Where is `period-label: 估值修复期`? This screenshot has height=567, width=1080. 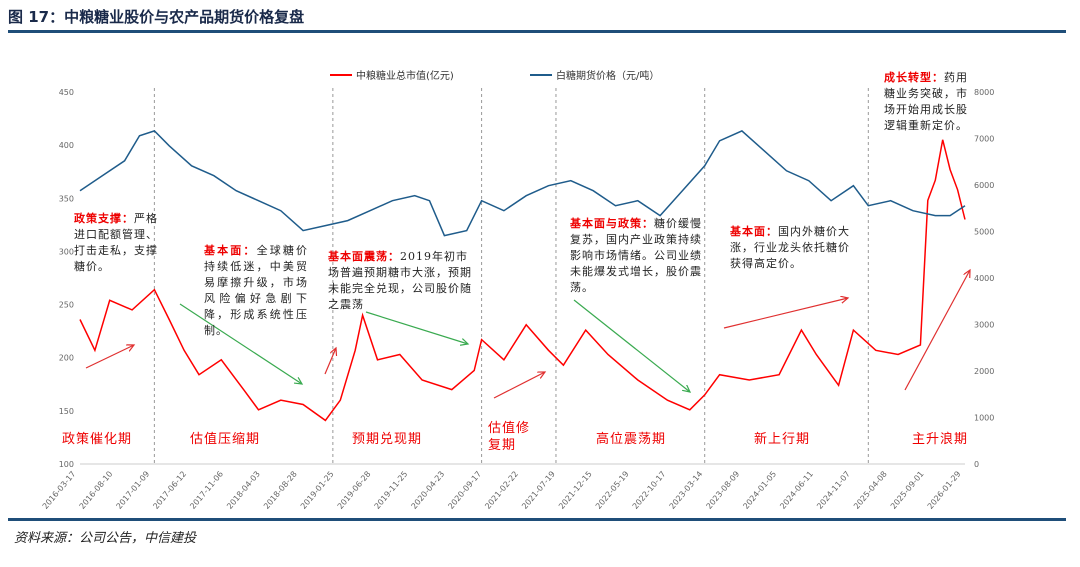 period-label: 估值修复期 is located at coordinates (509, 437).